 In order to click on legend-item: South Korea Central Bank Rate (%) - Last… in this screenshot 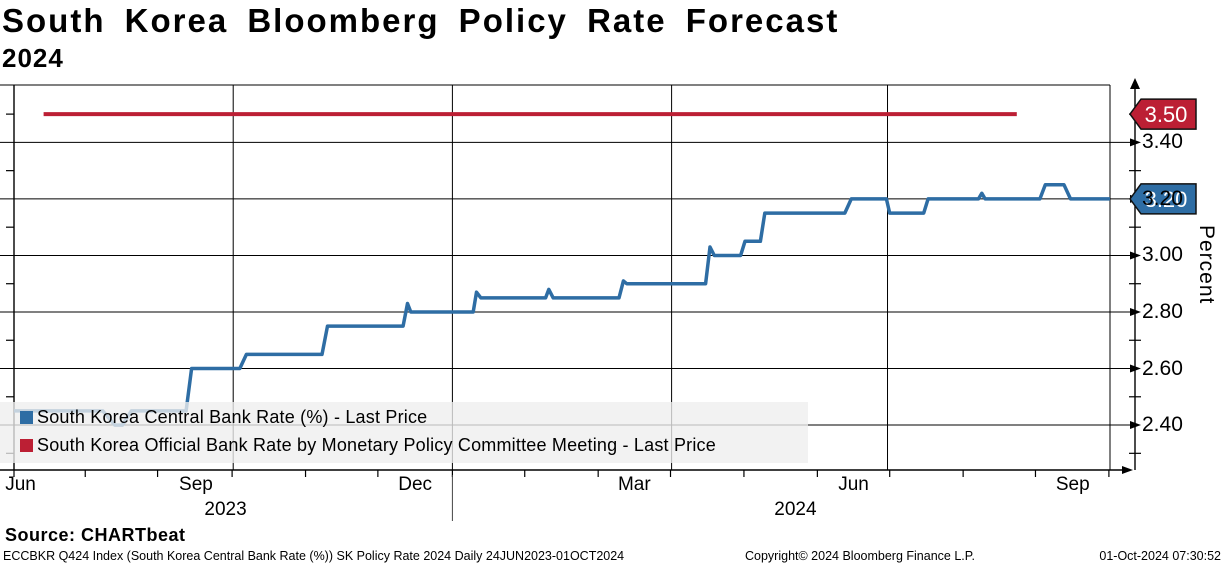, I will do `click(414, 417)`.